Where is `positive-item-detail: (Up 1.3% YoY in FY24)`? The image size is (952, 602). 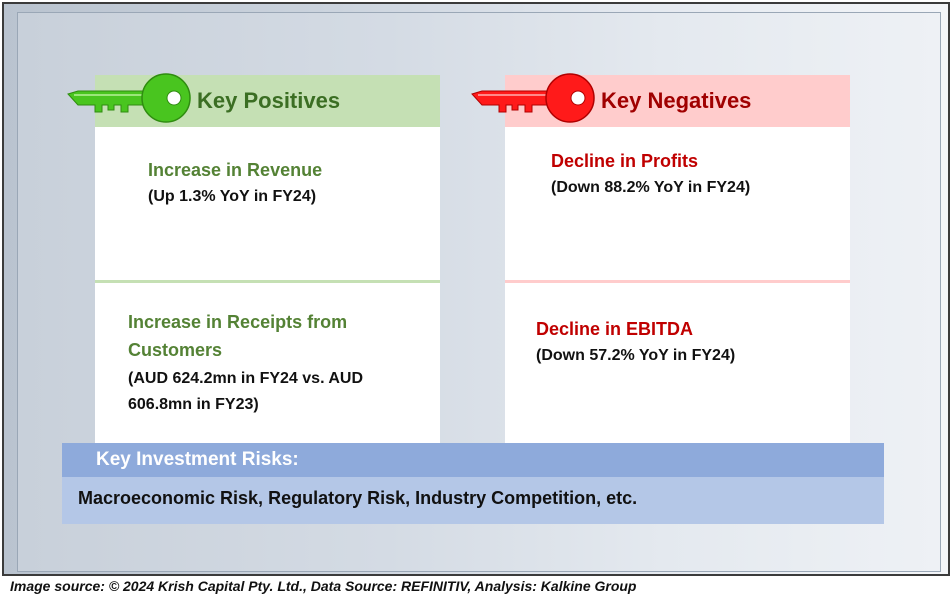 positive-item-detail: (Up 1.3% YoY in FY24) is located at coordinates (232, 196).